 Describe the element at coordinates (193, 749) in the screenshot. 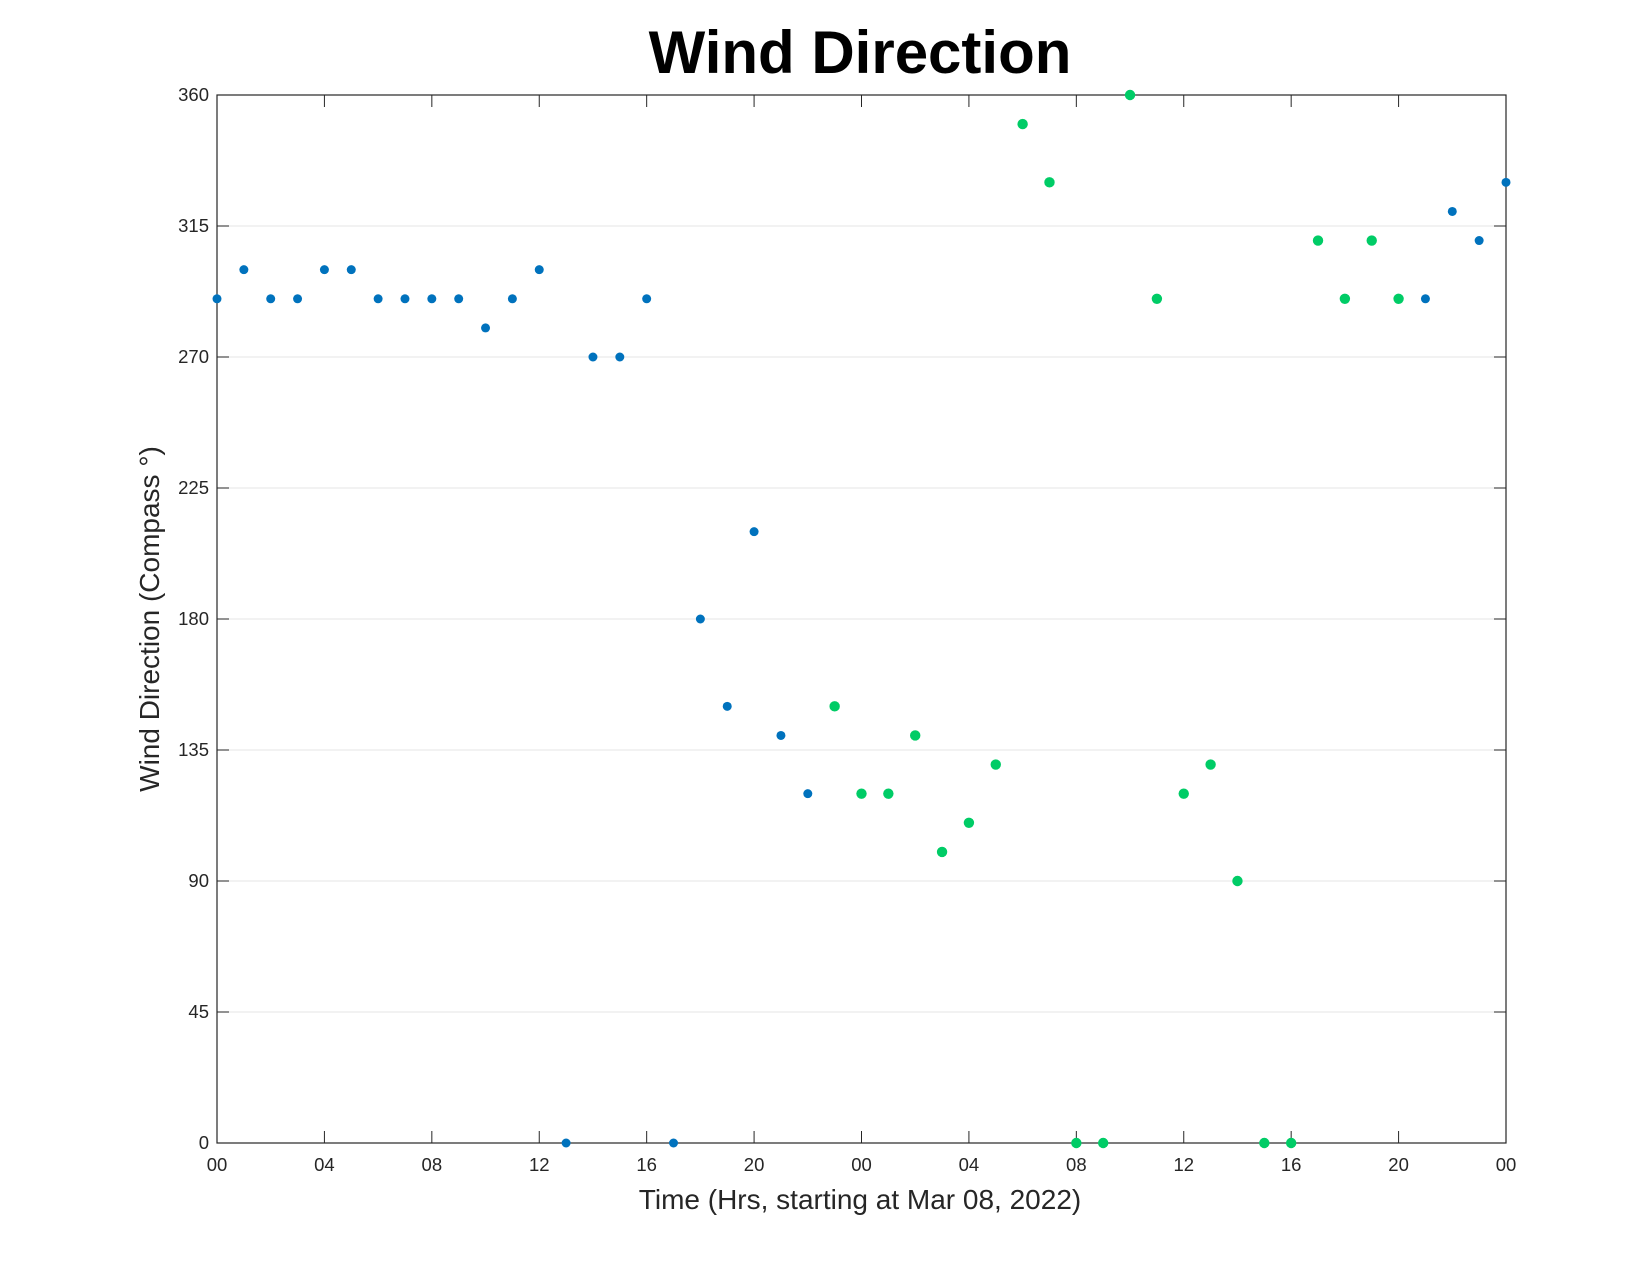

I see `y-tick-label: 135` at that location.